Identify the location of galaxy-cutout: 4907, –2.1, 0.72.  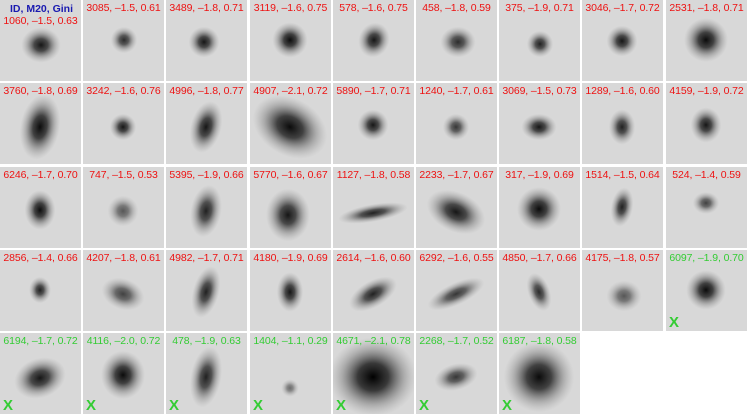
(290, 123).